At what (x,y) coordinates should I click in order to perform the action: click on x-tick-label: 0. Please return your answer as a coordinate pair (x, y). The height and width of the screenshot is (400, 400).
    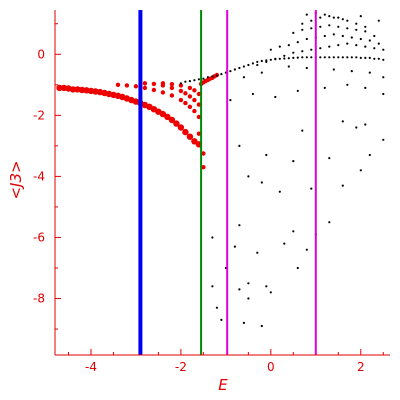
    Looking at the image, I should click on (271, 367).